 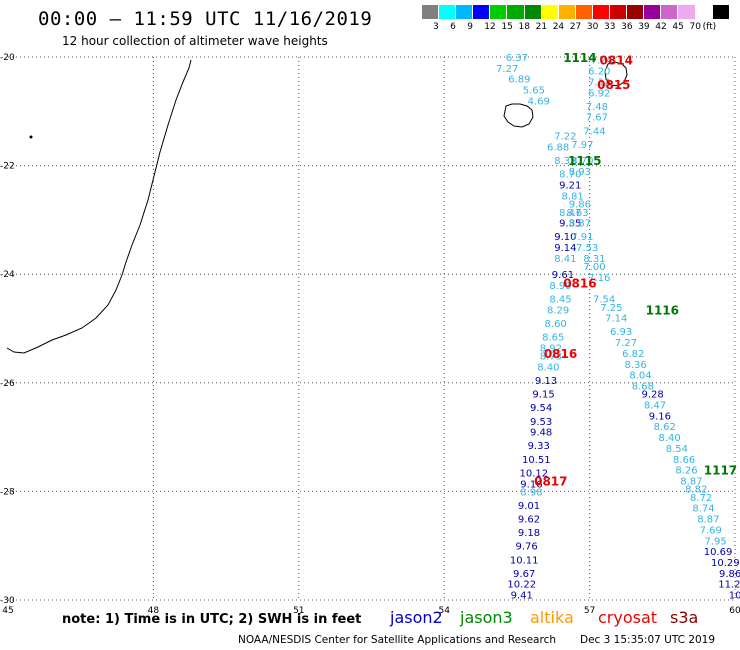 I want to click on legend-label: 15, so click(x=507, y=27).